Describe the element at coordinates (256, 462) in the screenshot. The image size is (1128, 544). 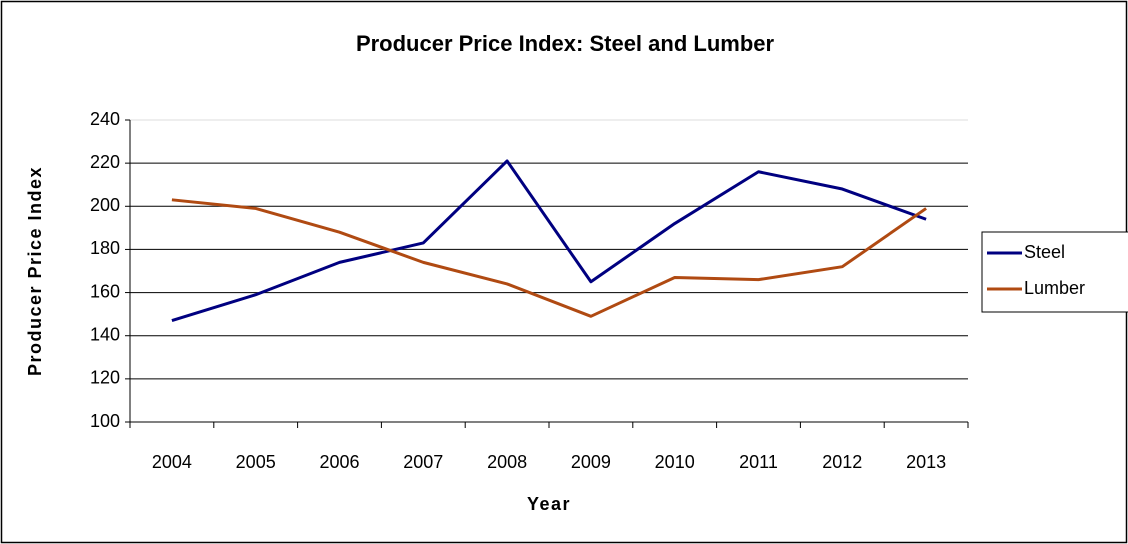
I see `x-tick-label: 2005` at that location.